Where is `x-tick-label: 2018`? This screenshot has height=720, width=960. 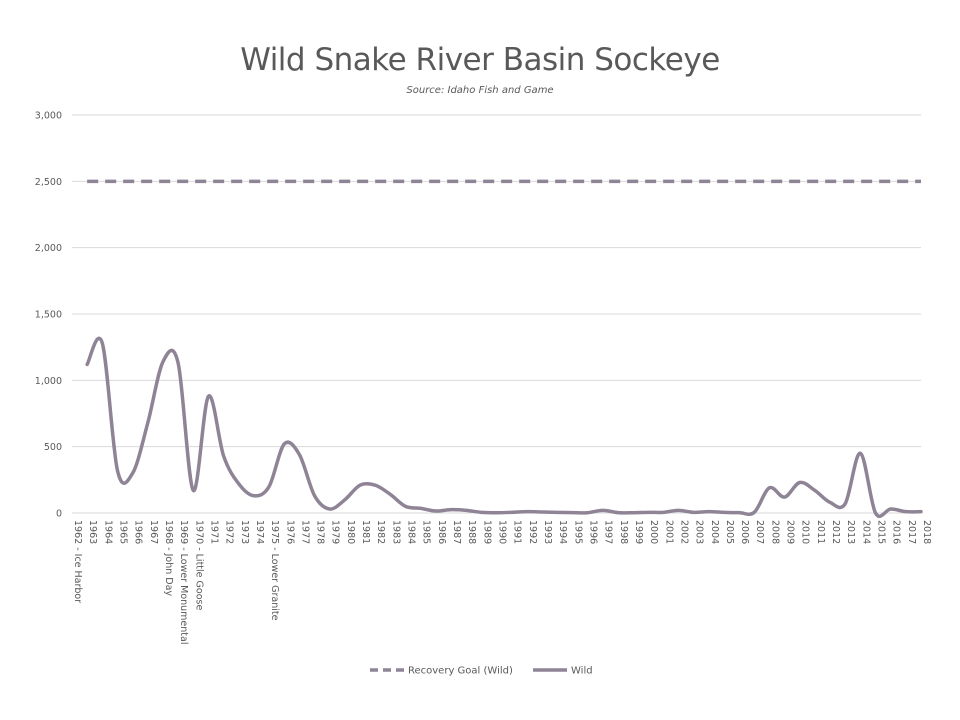
x-tick-label: 2018 is located at coordinates (926, 532).